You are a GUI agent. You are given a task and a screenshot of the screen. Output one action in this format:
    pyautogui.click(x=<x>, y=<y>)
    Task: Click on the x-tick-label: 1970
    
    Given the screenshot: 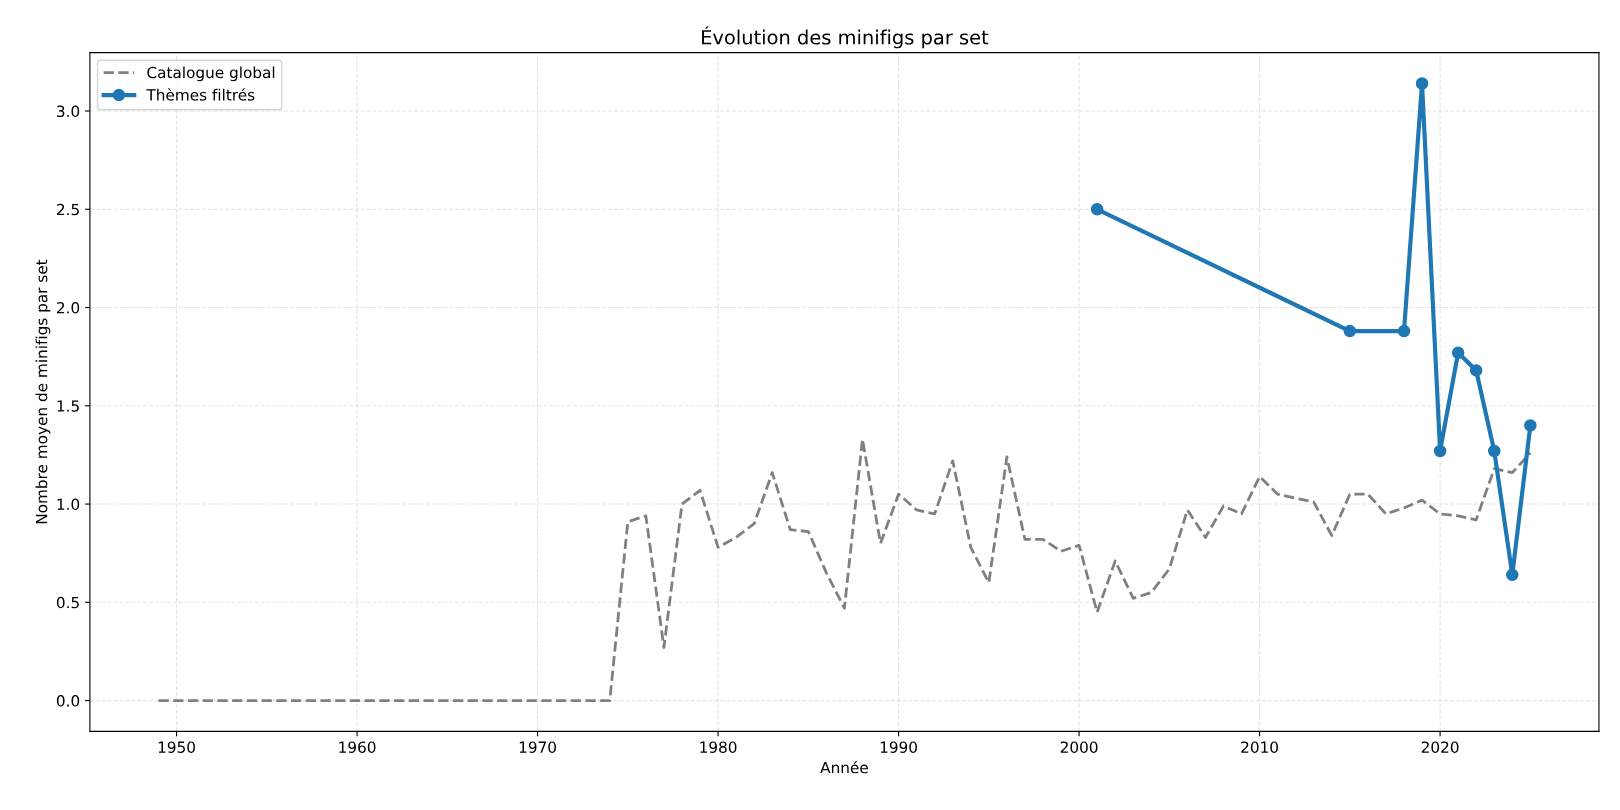 What is the action you would take?
    pyautogui.click(x=537, y=747)
    